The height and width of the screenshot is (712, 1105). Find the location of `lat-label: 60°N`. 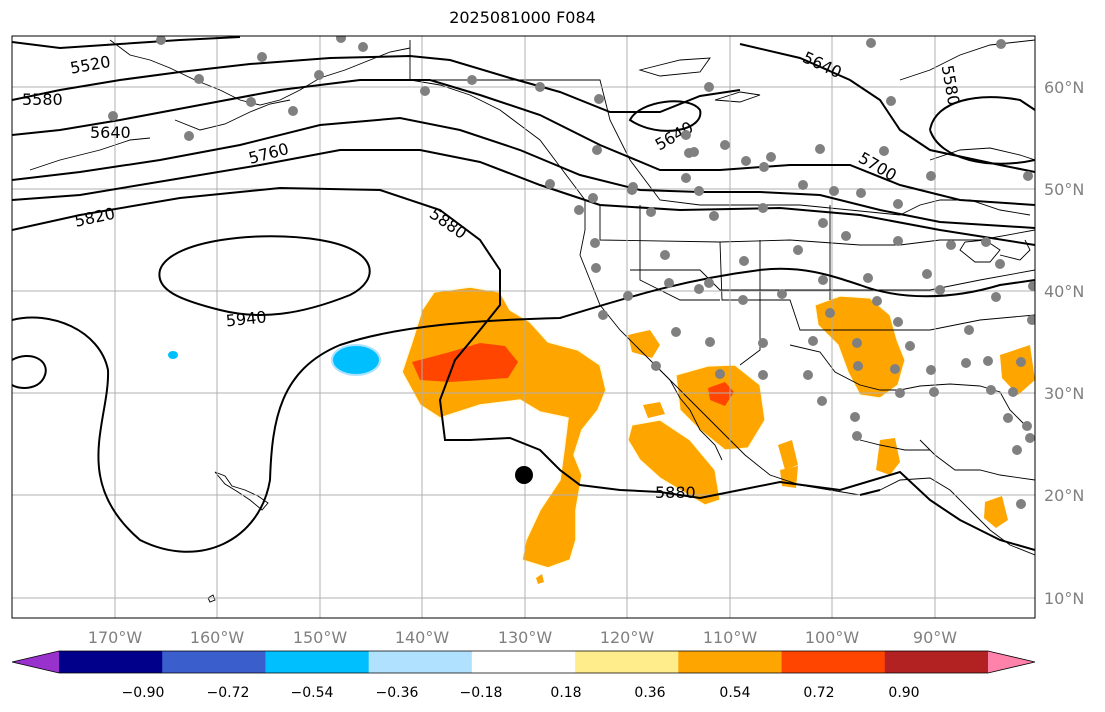

lat-label: 60°N is located at coordinates (1064, 87).